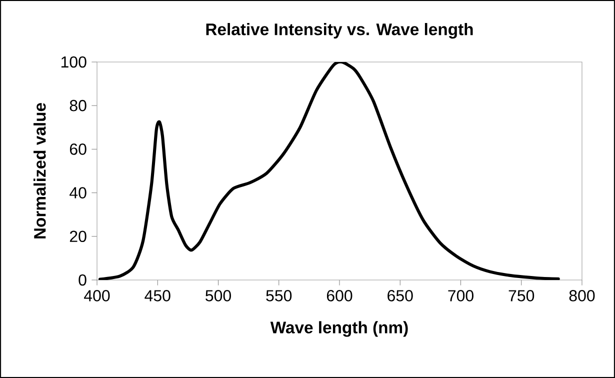 The height and width of the screenshot is (378, 615). I want to click on chart-title: Relative Intensity vs. Wave length, so click(339, 31).